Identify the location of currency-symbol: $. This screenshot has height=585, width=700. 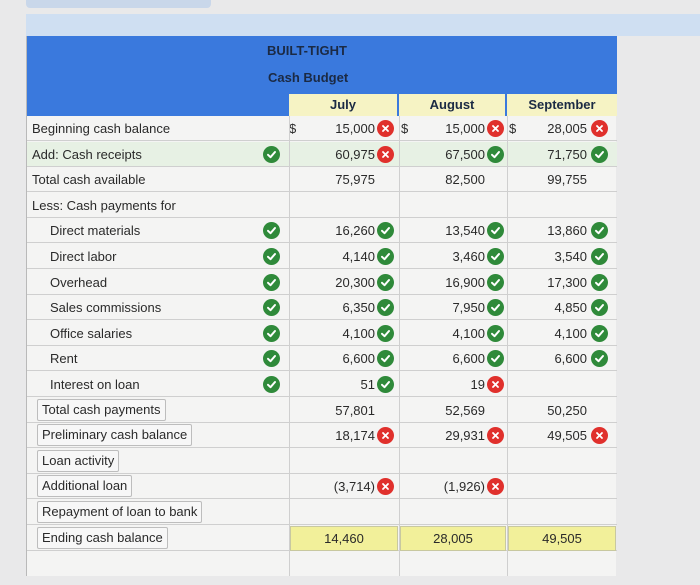
(293, 128).